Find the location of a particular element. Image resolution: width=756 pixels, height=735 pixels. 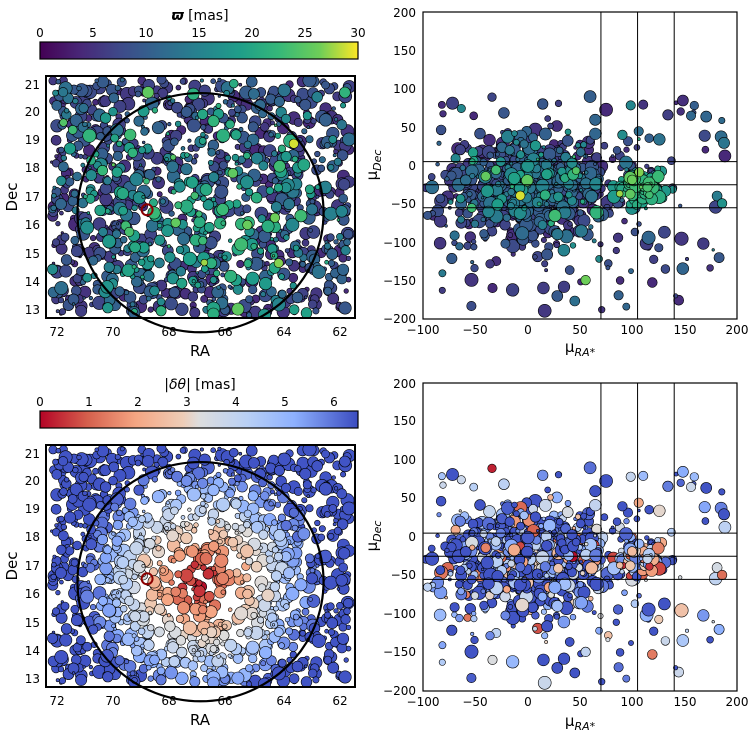

sky-parallax-xtick: 62 is located at coordinates (339, 332).